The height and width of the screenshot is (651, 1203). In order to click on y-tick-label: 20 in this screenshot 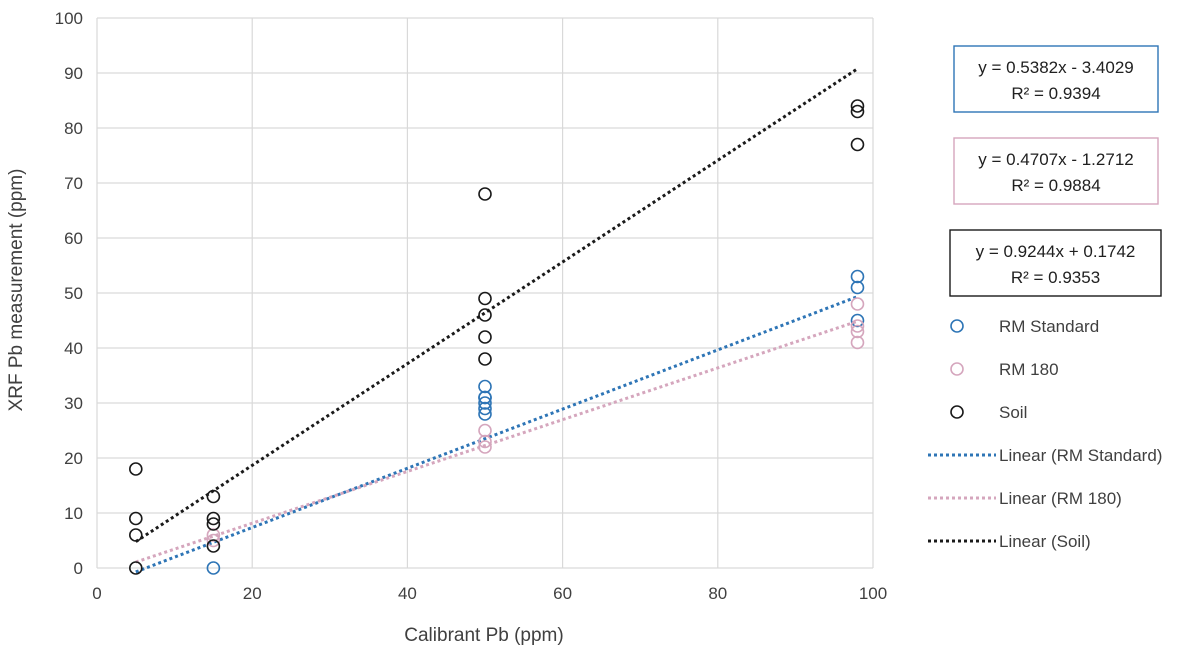, I will do `click(73, 458)`.